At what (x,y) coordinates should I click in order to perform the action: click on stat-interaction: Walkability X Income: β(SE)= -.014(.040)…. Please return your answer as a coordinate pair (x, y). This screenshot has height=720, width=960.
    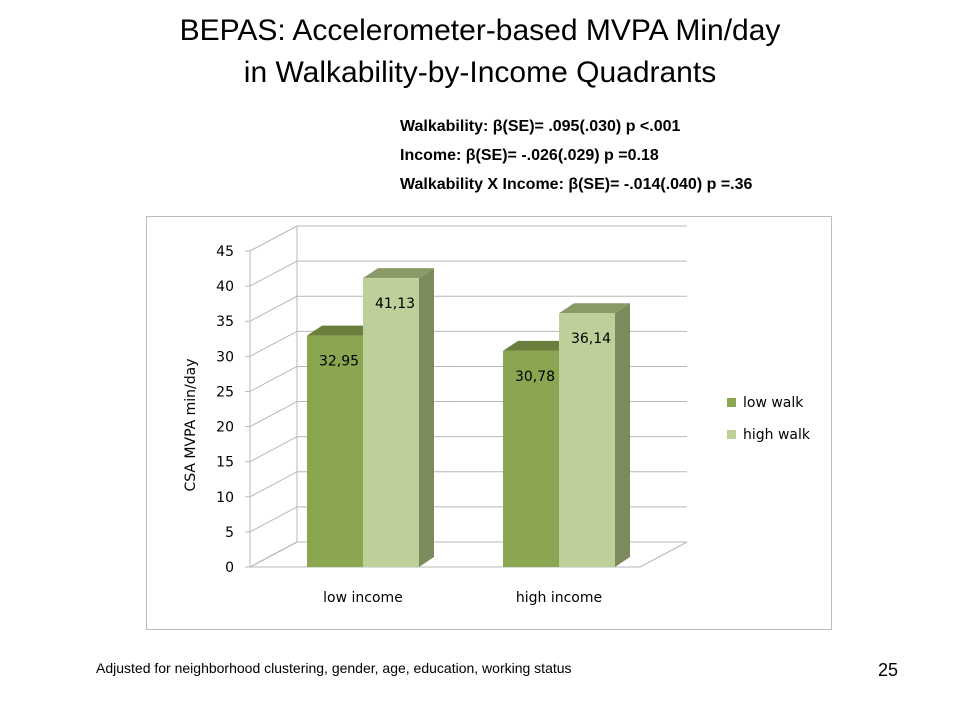
    Looking at the image, I should click on (576, 184).